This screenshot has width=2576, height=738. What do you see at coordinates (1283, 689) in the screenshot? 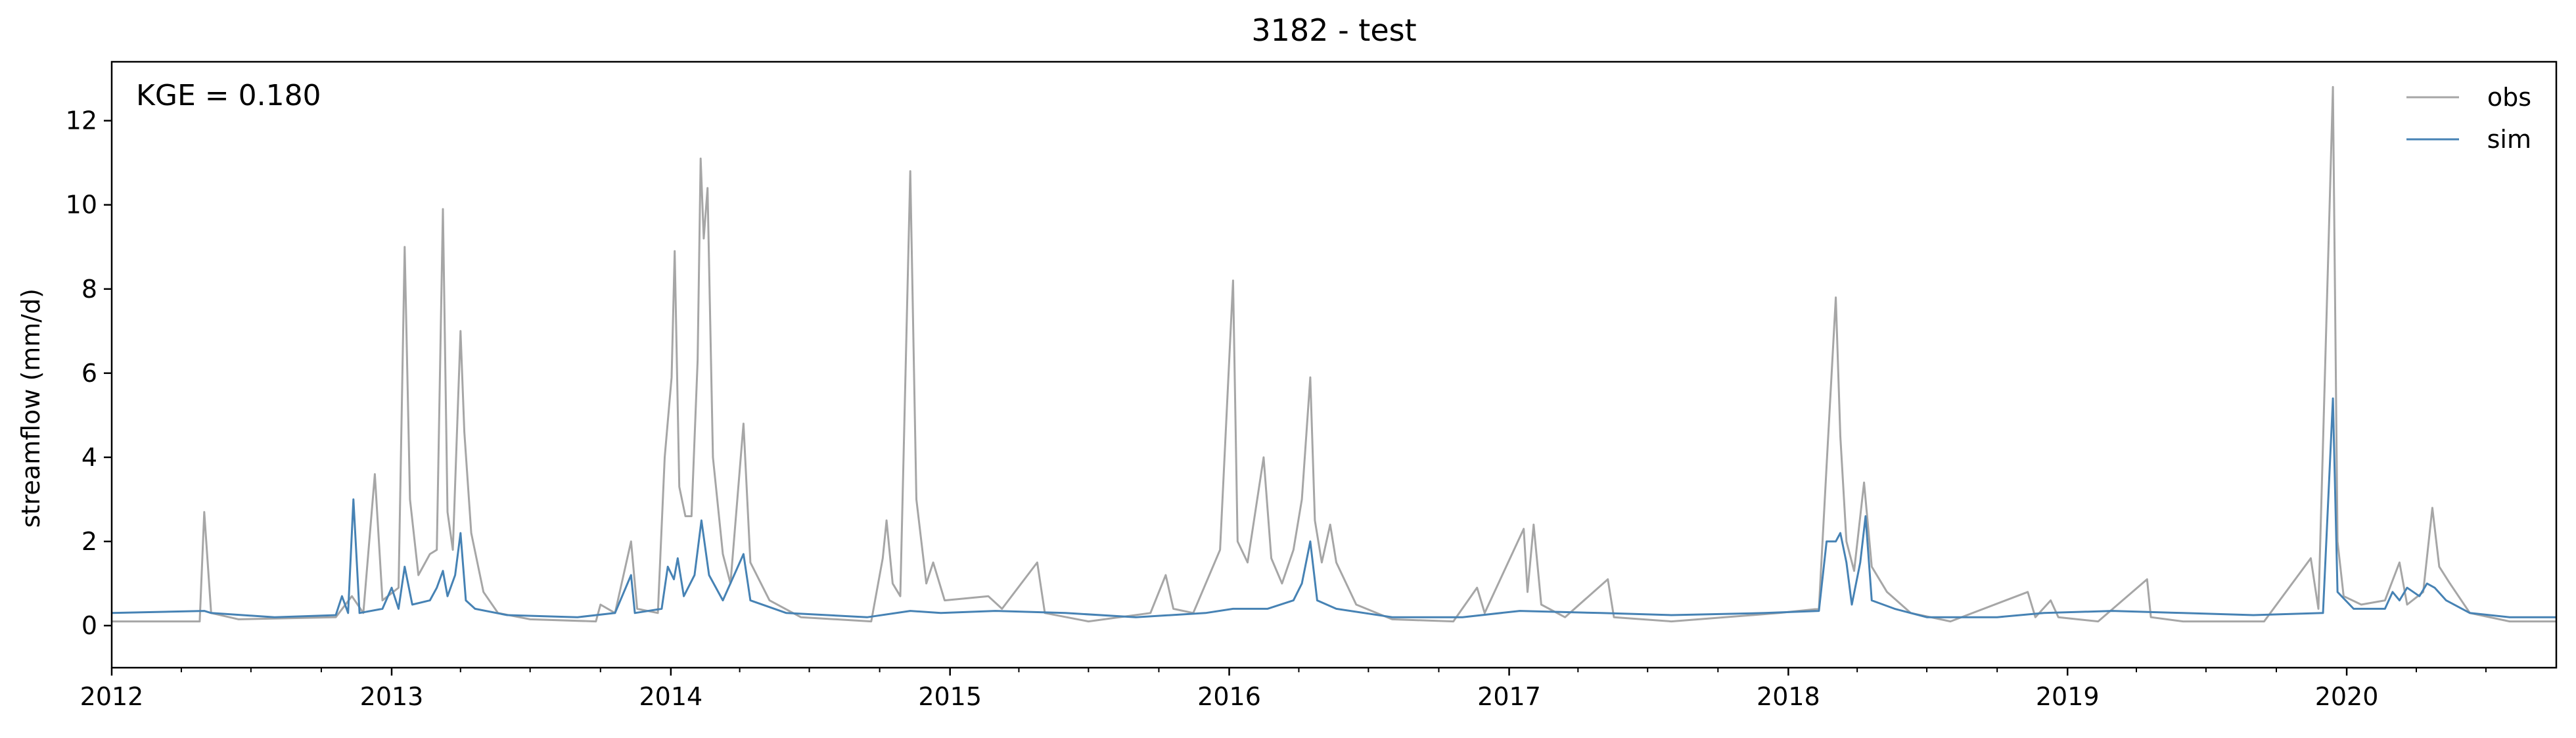
I see `x-axis-ticks: 2012 2013 2014 2015 2016 2017 2018 2019 2020` at bounding box center [1283, 689].